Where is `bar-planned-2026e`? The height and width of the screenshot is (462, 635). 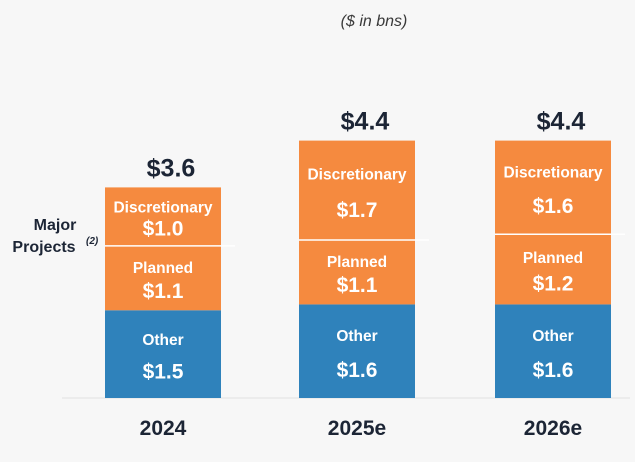 bar-planned-2026e is located at coordinates (553, 269).